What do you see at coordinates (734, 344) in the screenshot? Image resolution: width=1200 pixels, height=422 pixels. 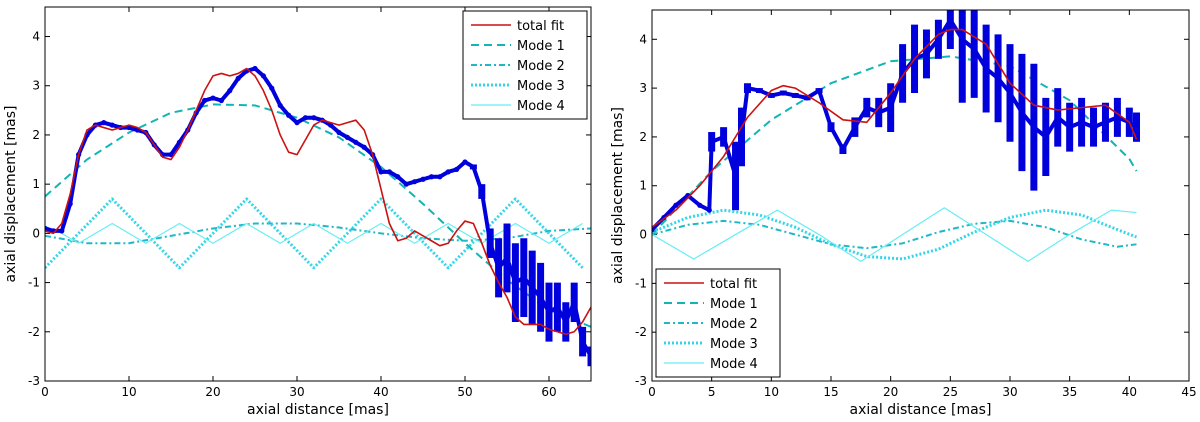 I see `legend-label-mode-3: Mode 3` at bounding box center [734, 344].